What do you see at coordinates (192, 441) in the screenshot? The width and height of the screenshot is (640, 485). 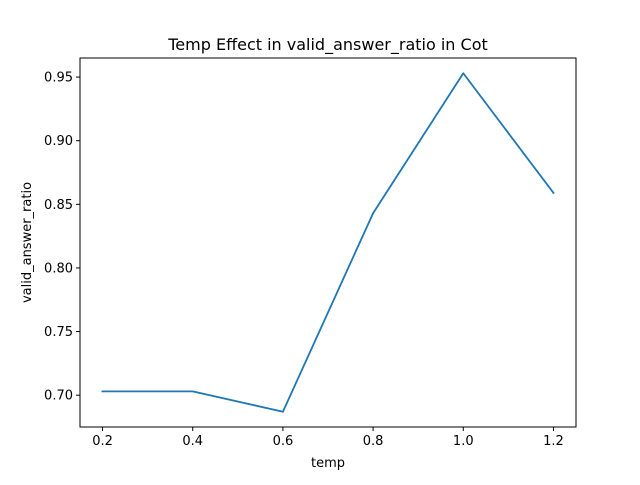 I see `x-tick-label: 0.4` at bounding box center [192, 441].